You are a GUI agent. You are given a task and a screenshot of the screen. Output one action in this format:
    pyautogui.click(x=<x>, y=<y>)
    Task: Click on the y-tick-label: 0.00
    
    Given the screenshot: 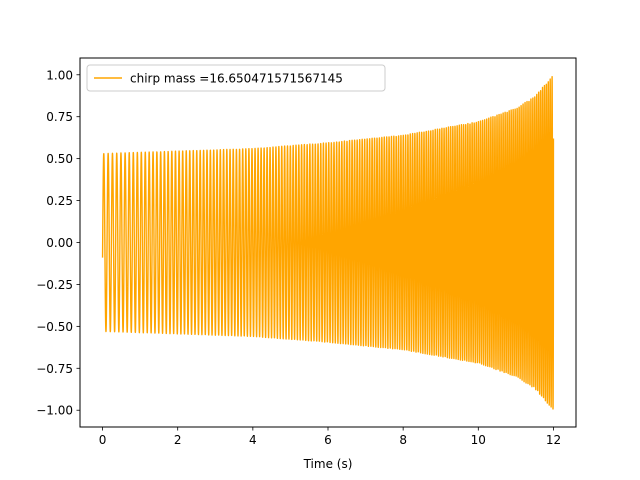 What is the action you would take?
    pyautogui.click(x=59, y=243)
    